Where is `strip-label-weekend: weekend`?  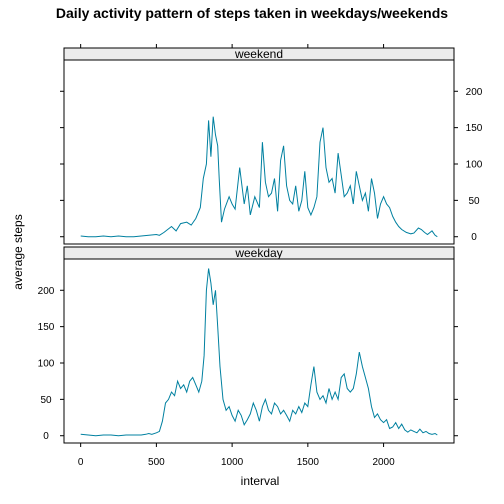 strip-label-weekend: weekend is located at coordinates (258, 54).